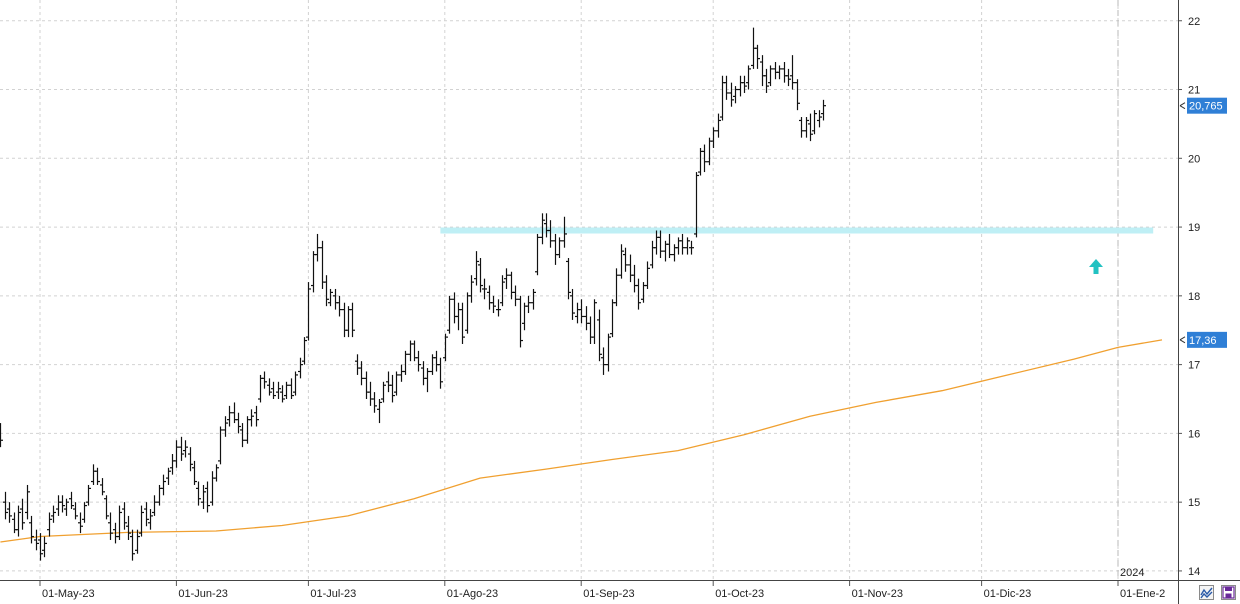 The width and height of the screenshot is (1240, 604). I want to click on chart-type-icon, so click(1206, 593).